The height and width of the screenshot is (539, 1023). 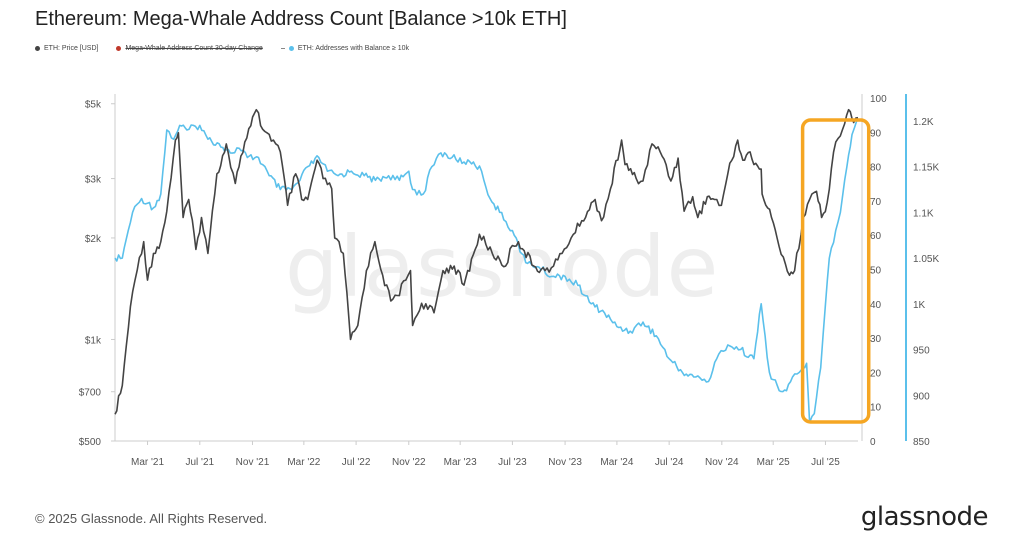 What do you see at coordinates (873, 442) in the screenshot?
I see `y-mid-tick-label: 0` at bounding box center [873, 442].